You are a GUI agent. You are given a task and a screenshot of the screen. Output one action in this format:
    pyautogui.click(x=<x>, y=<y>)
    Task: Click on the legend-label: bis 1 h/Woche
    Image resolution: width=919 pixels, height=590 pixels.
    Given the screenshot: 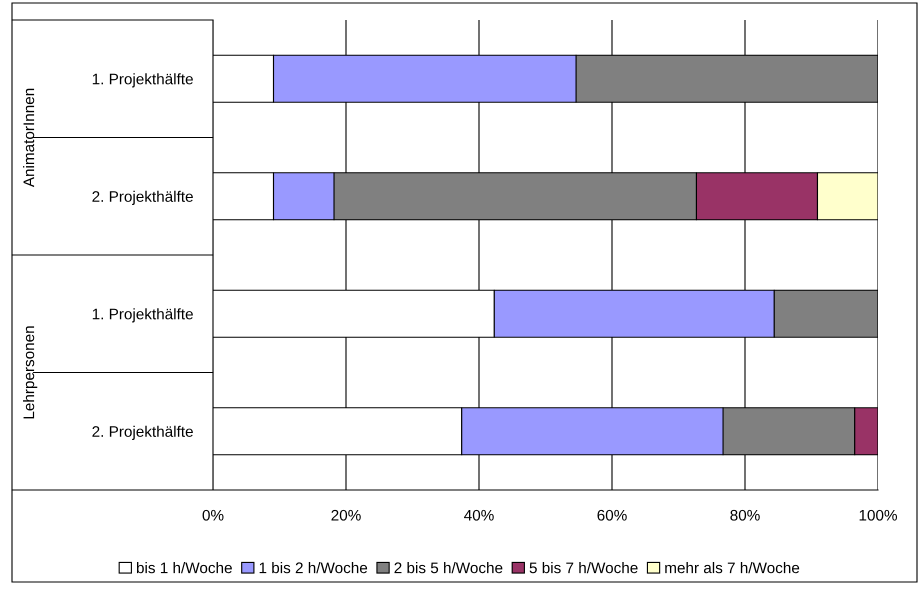 What is the action you would take?
    pyautogui.click(x=184, y=568)
    